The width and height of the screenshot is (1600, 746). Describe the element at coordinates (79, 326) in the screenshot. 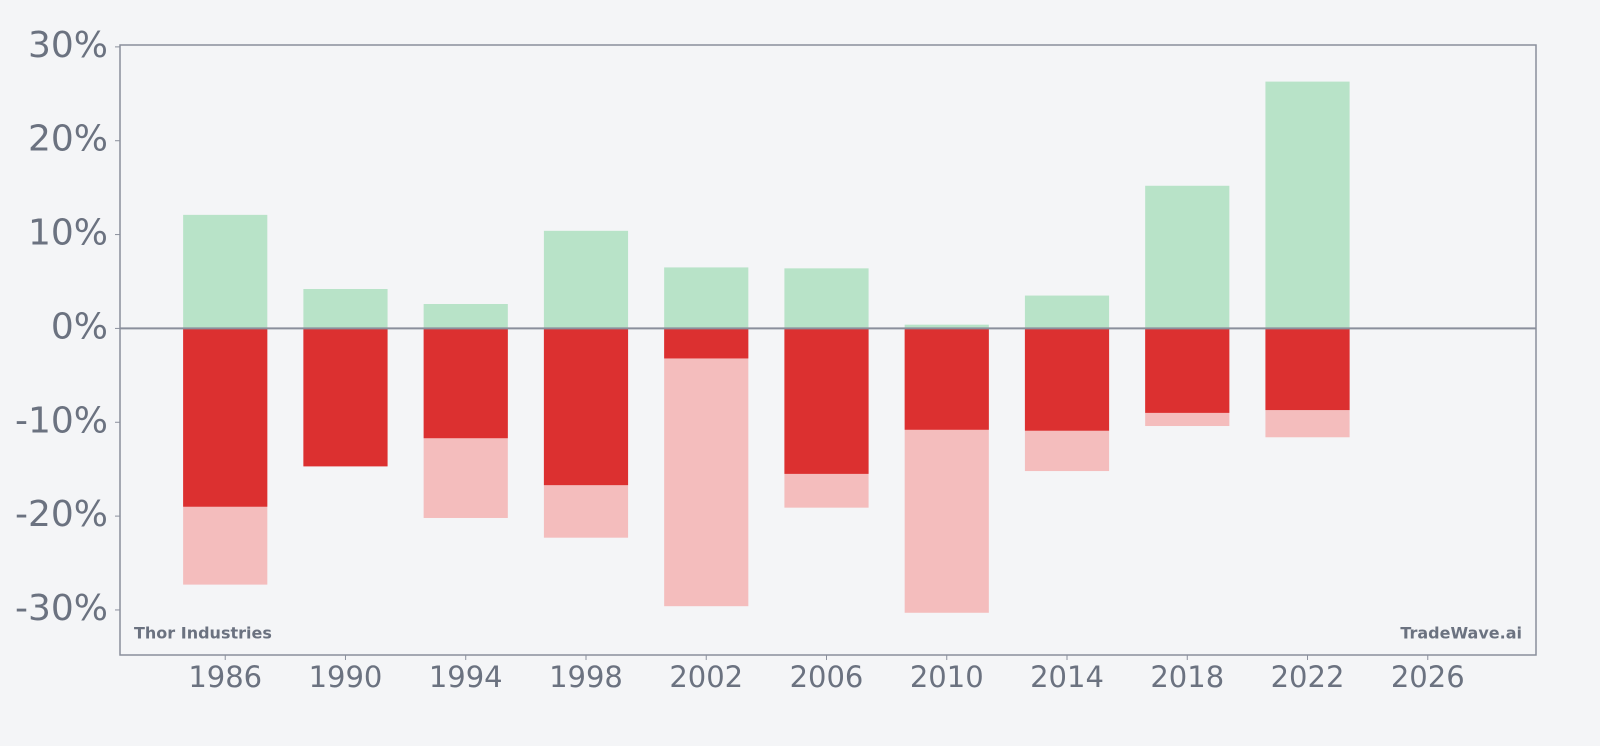

I see `y-tick-label: 0%` at that location.